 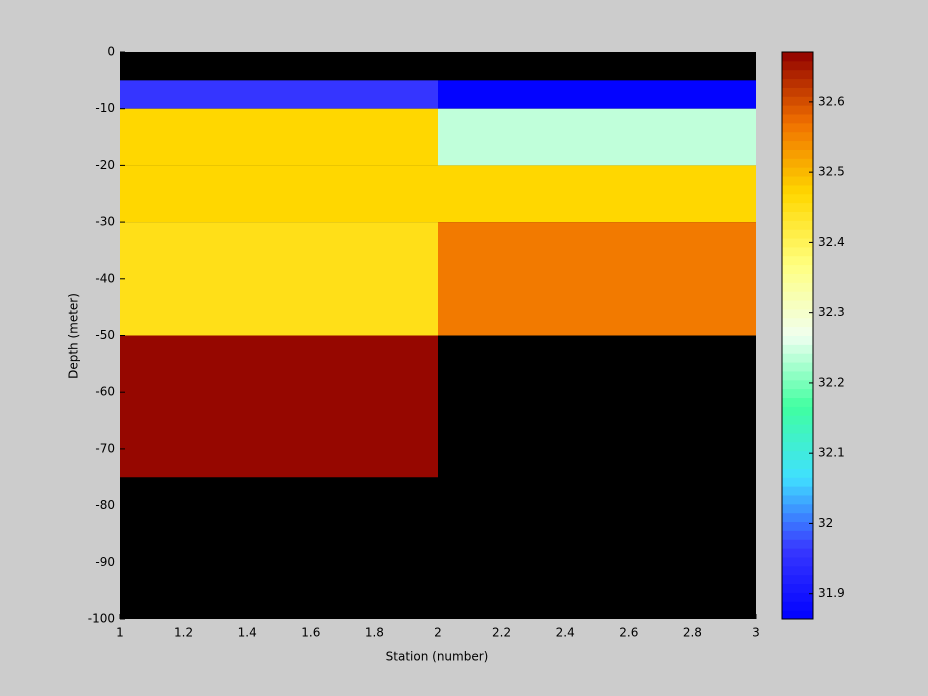 I want to click on colorbar-frame, so click(x=797, y=335).